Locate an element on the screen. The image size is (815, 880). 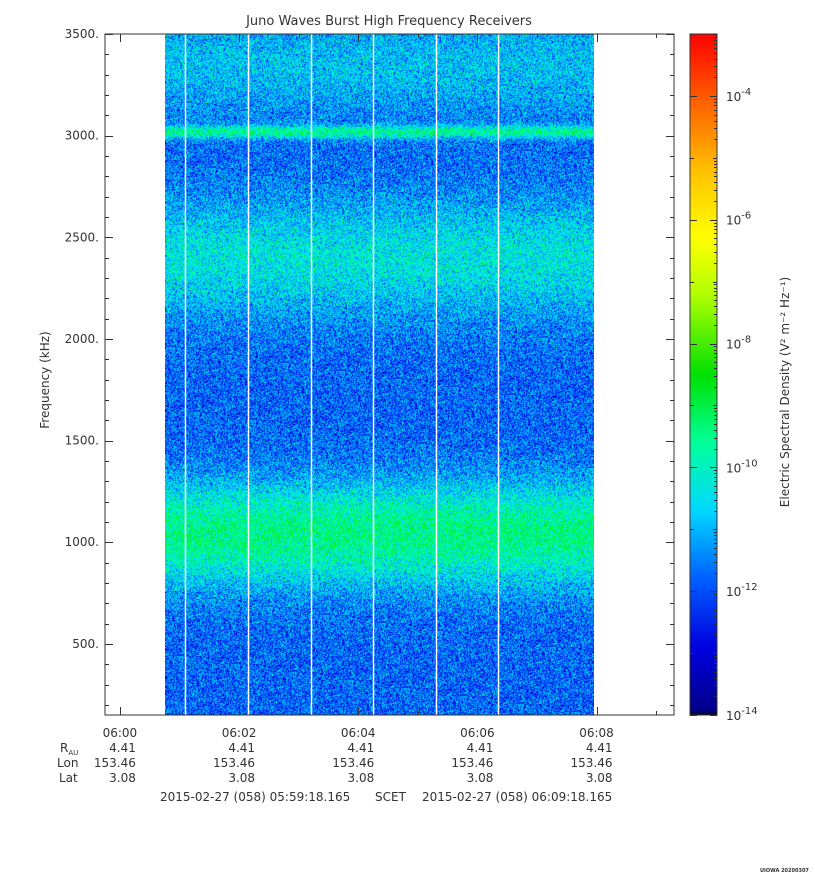
cb-tick-label: 10⁻¹⁴ is located at coordinates (742, 714).